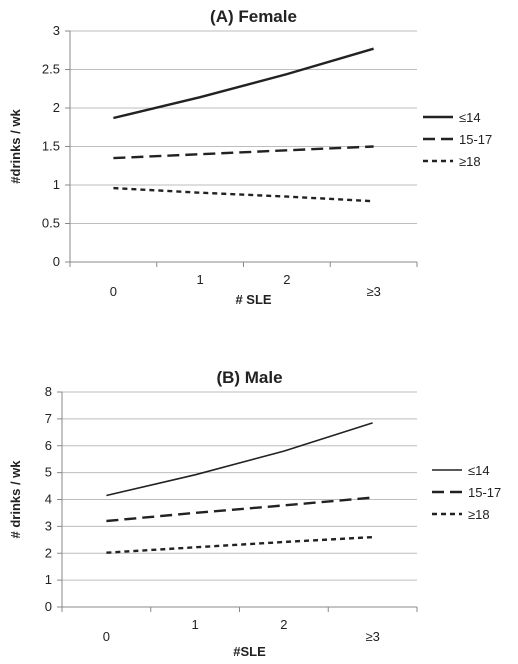 The height and width of the screenshot is (664, 518). I want to click on y-tick-label: 6, so click(48, 445).